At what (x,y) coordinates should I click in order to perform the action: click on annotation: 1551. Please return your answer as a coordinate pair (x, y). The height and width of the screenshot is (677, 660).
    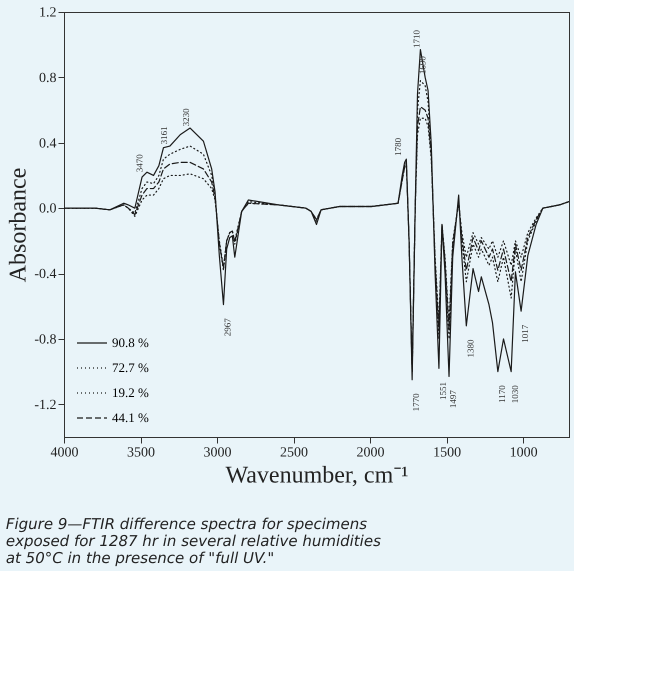
    Looking at the image, I should click on (443, 391).